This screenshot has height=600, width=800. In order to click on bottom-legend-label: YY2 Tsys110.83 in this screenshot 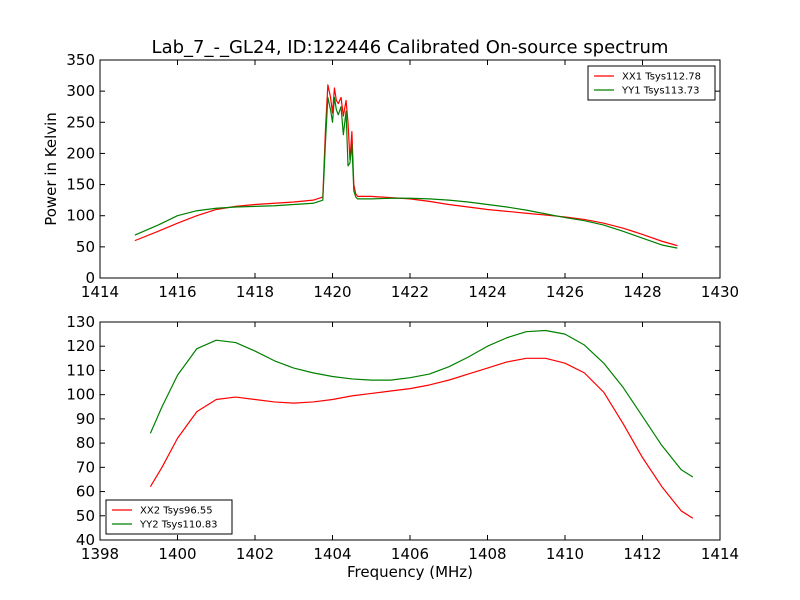, I will do `click(178, 525)`.